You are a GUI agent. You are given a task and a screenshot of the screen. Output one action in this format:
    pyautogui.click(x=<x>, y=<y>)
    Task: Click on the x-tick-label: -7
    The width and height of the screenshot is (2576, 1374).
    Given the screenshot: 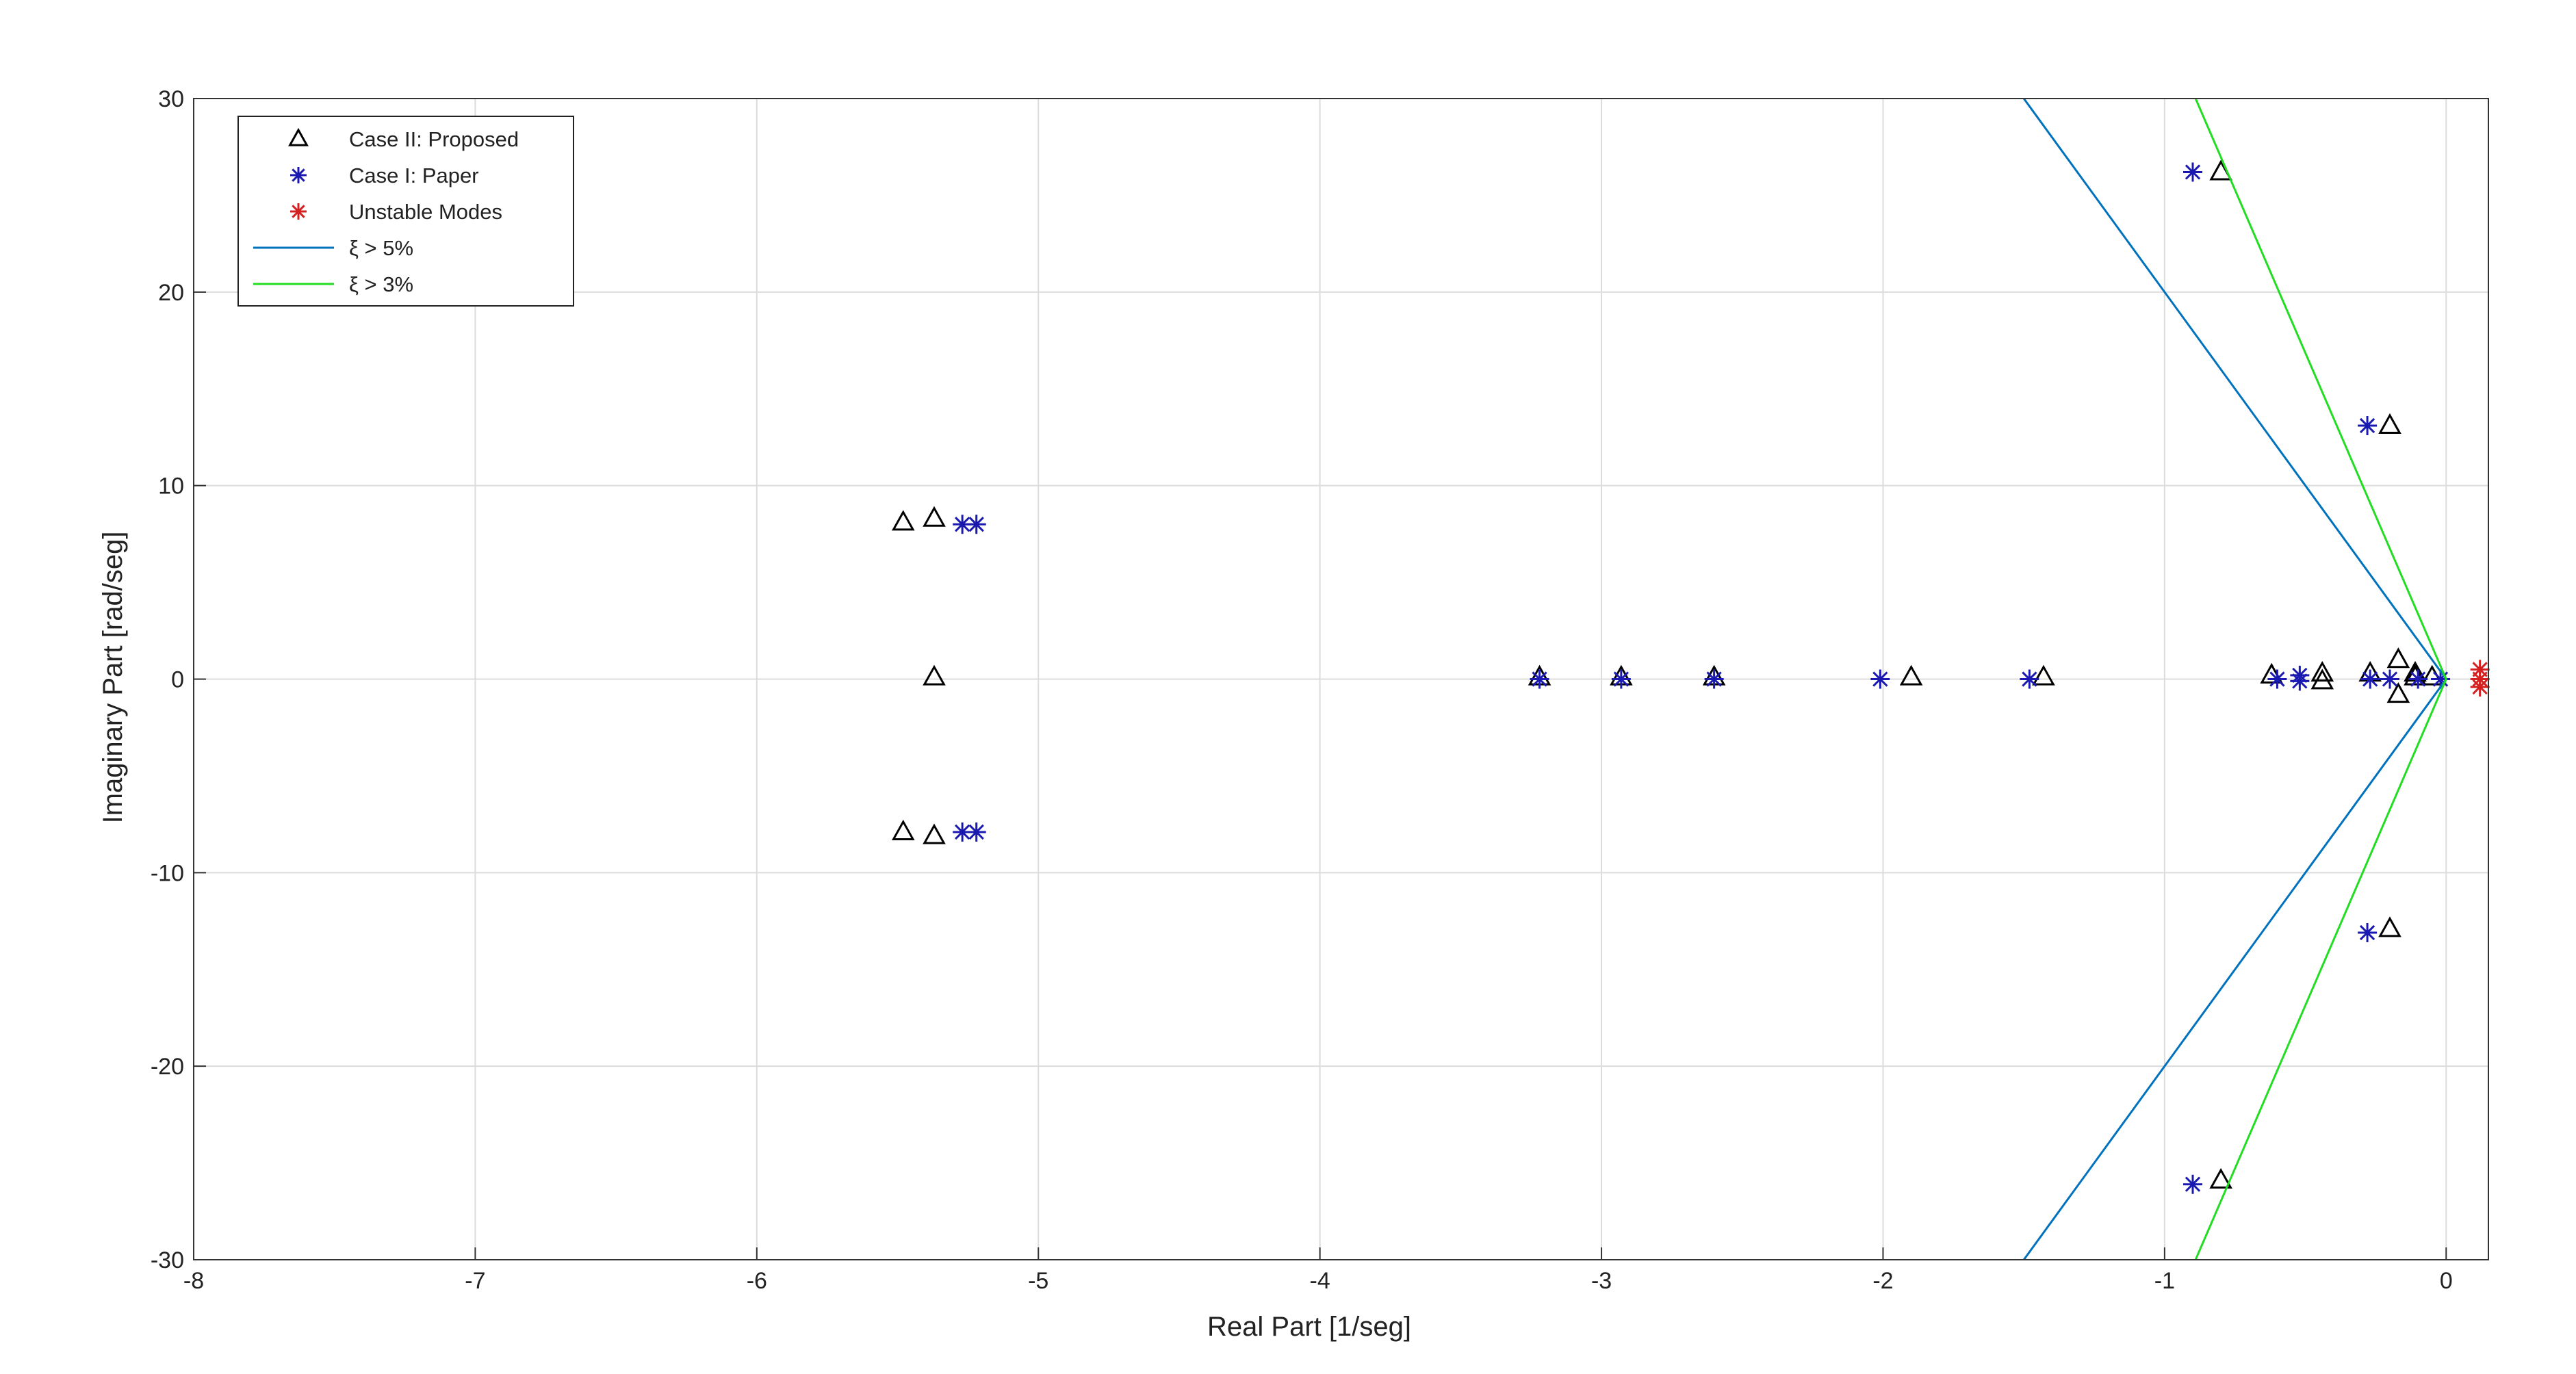 What is the action you would take?
    pyautogui.click(x=475, y=1281)
    